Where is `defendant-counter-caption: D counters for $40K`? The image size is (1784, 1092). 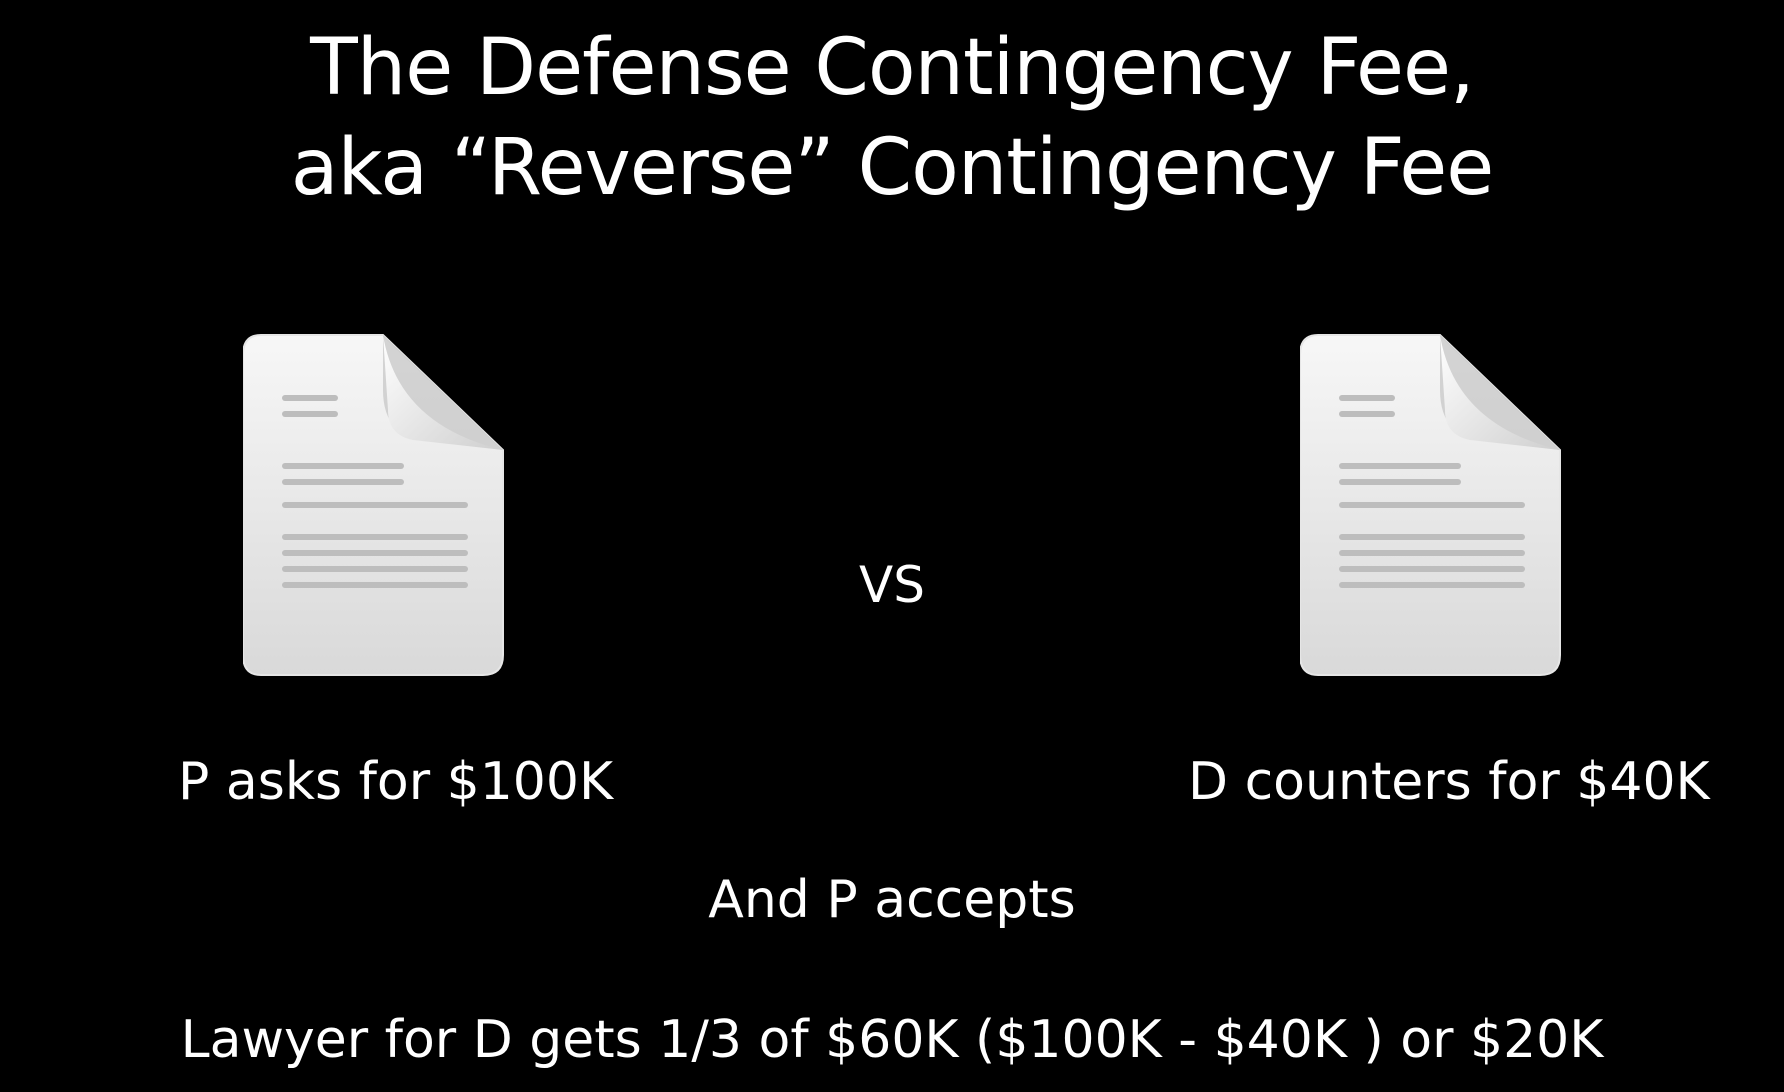 defendant-counter-caption: D counters for $40K is located at coordinates (1449, 782).